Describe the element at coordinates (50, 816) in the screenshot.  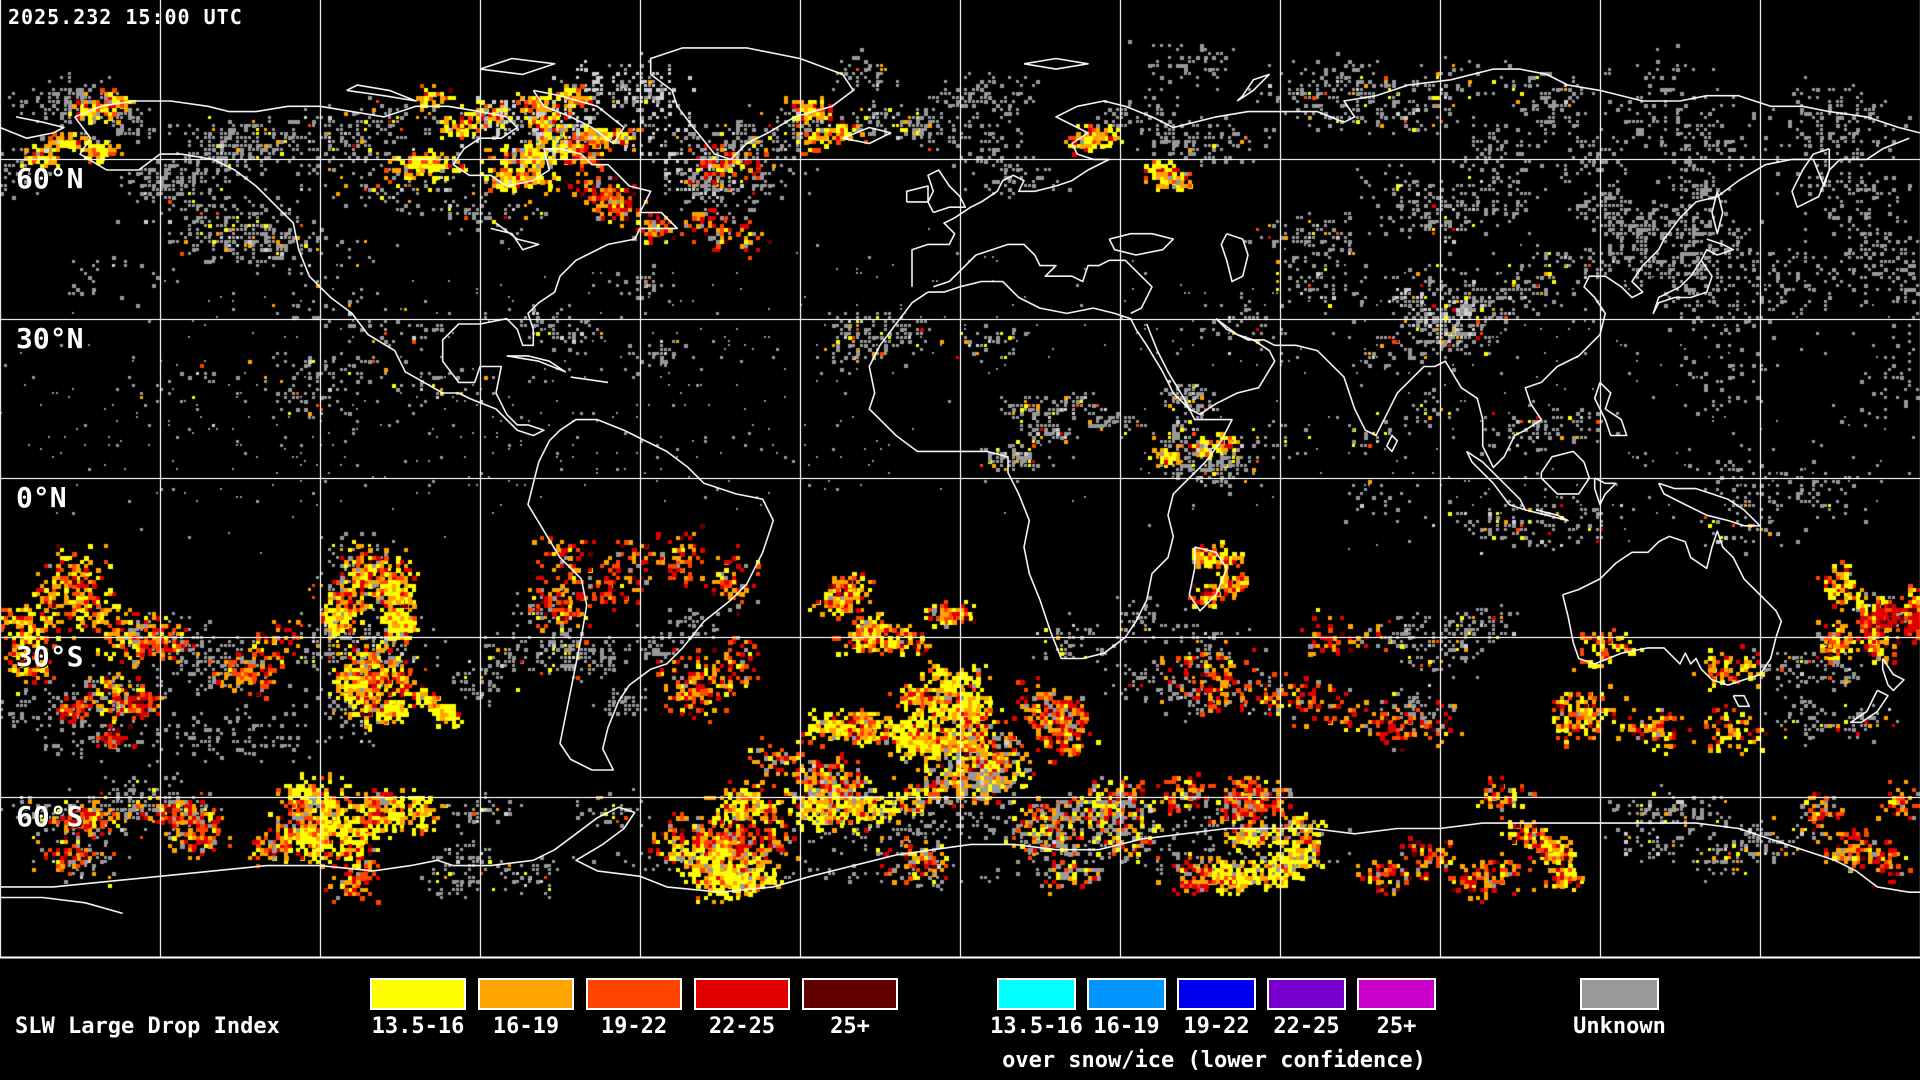
I see `latitude-label: 60°S` at that location.